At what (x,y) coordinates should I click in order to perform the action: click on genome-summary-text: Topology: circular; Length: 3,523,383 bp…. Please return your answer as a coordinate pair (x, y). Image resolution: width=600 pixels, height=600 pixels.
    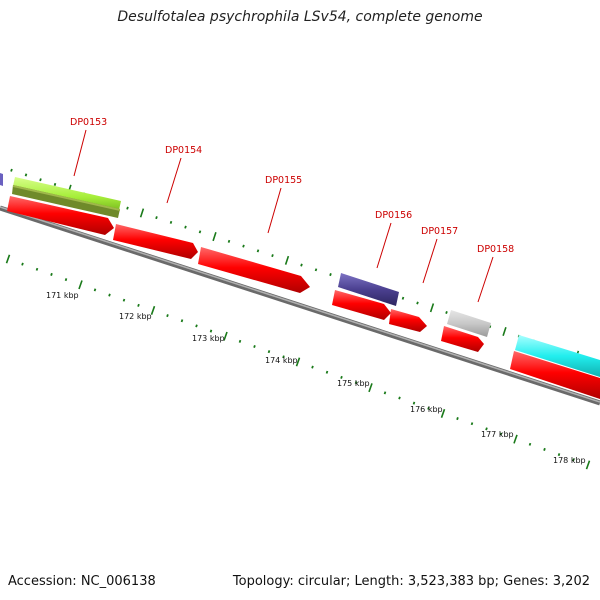
    Looking at the image, I should click on (411, 581).